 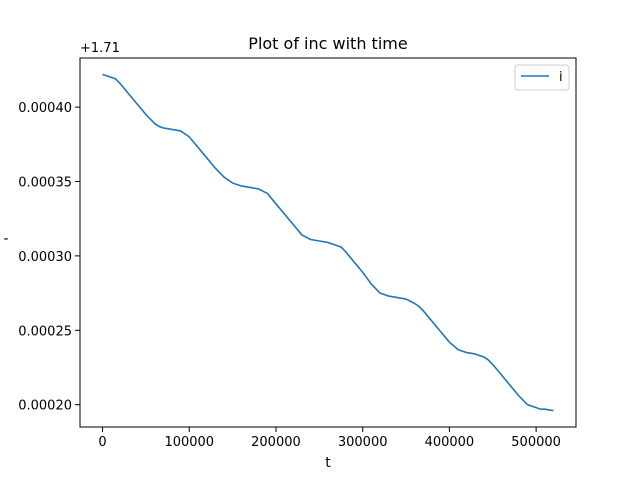 I want to click on x-tick-label: 500000, so click(x=536, y=442).